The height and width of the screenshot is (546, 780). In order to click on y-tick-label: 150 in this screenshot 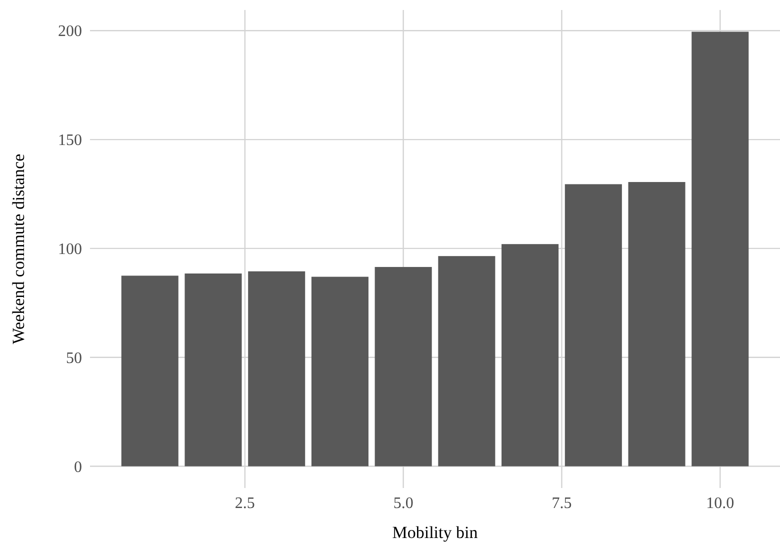, I will do `click(70, 141)`.